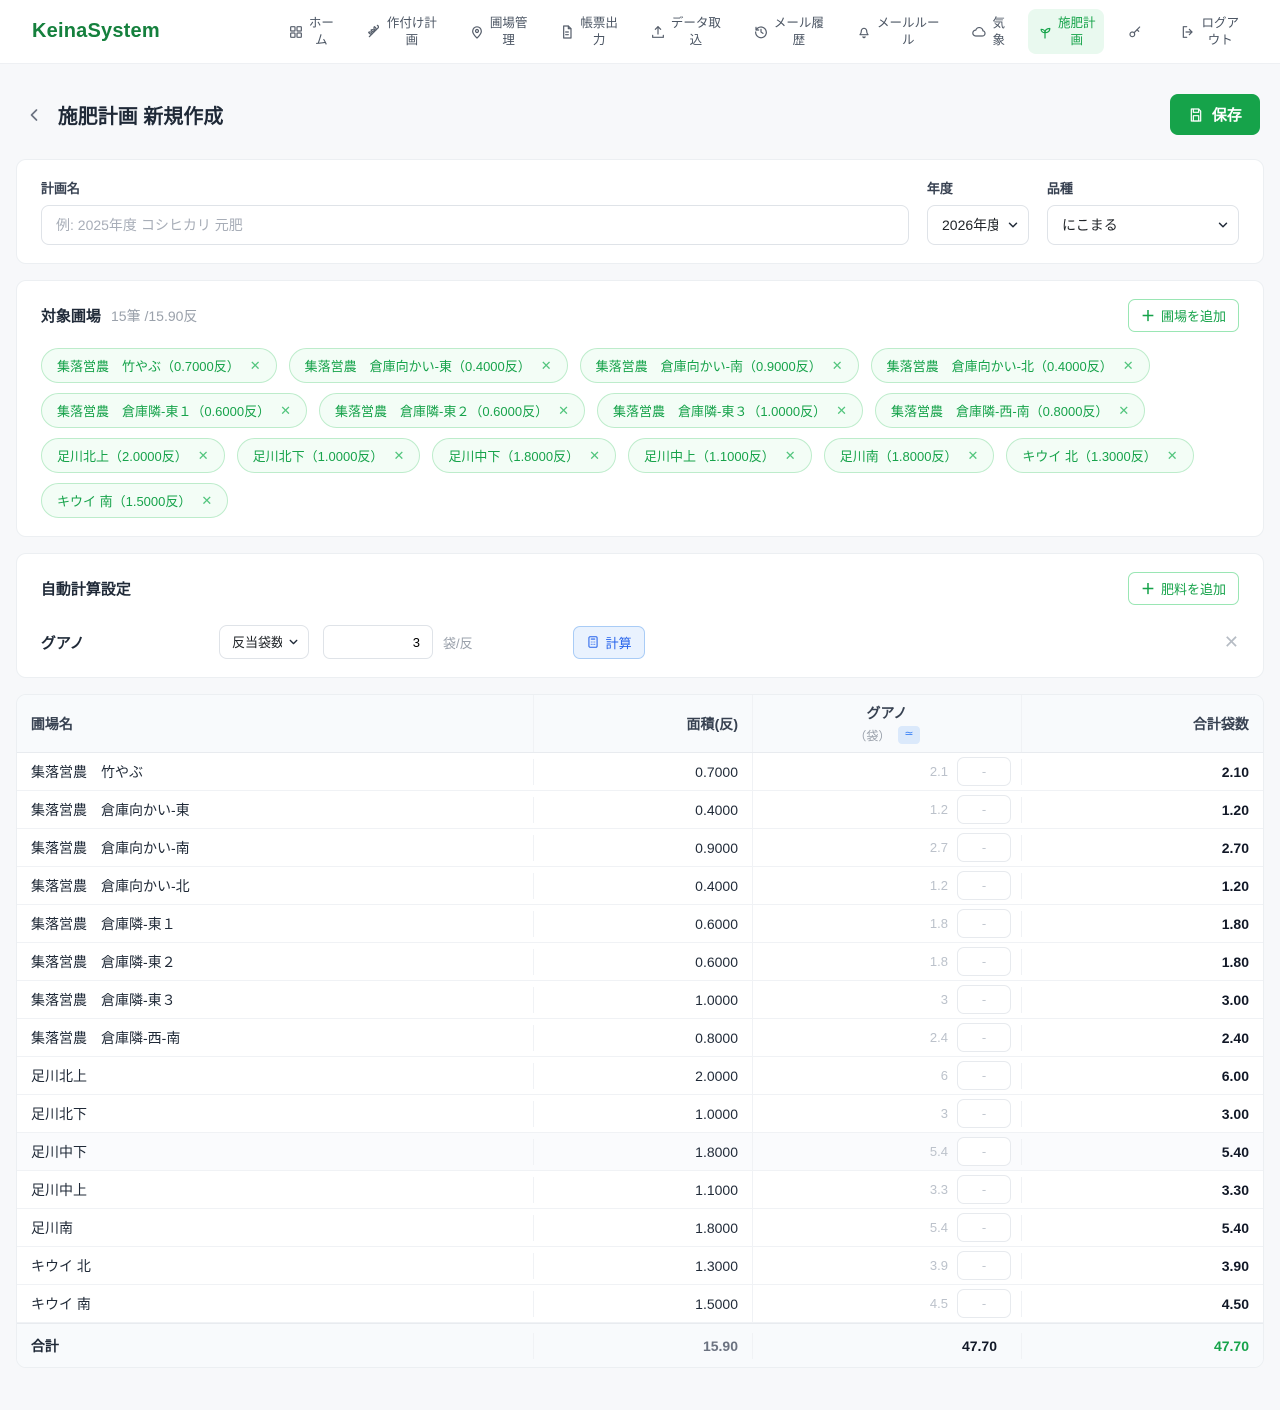 This screenshot has width=1280, height=1410. What do you see at coordinates (642, 1075) in the screenshot?
I see `area-cell: 2.0000` at bounding box center [642, 1075].